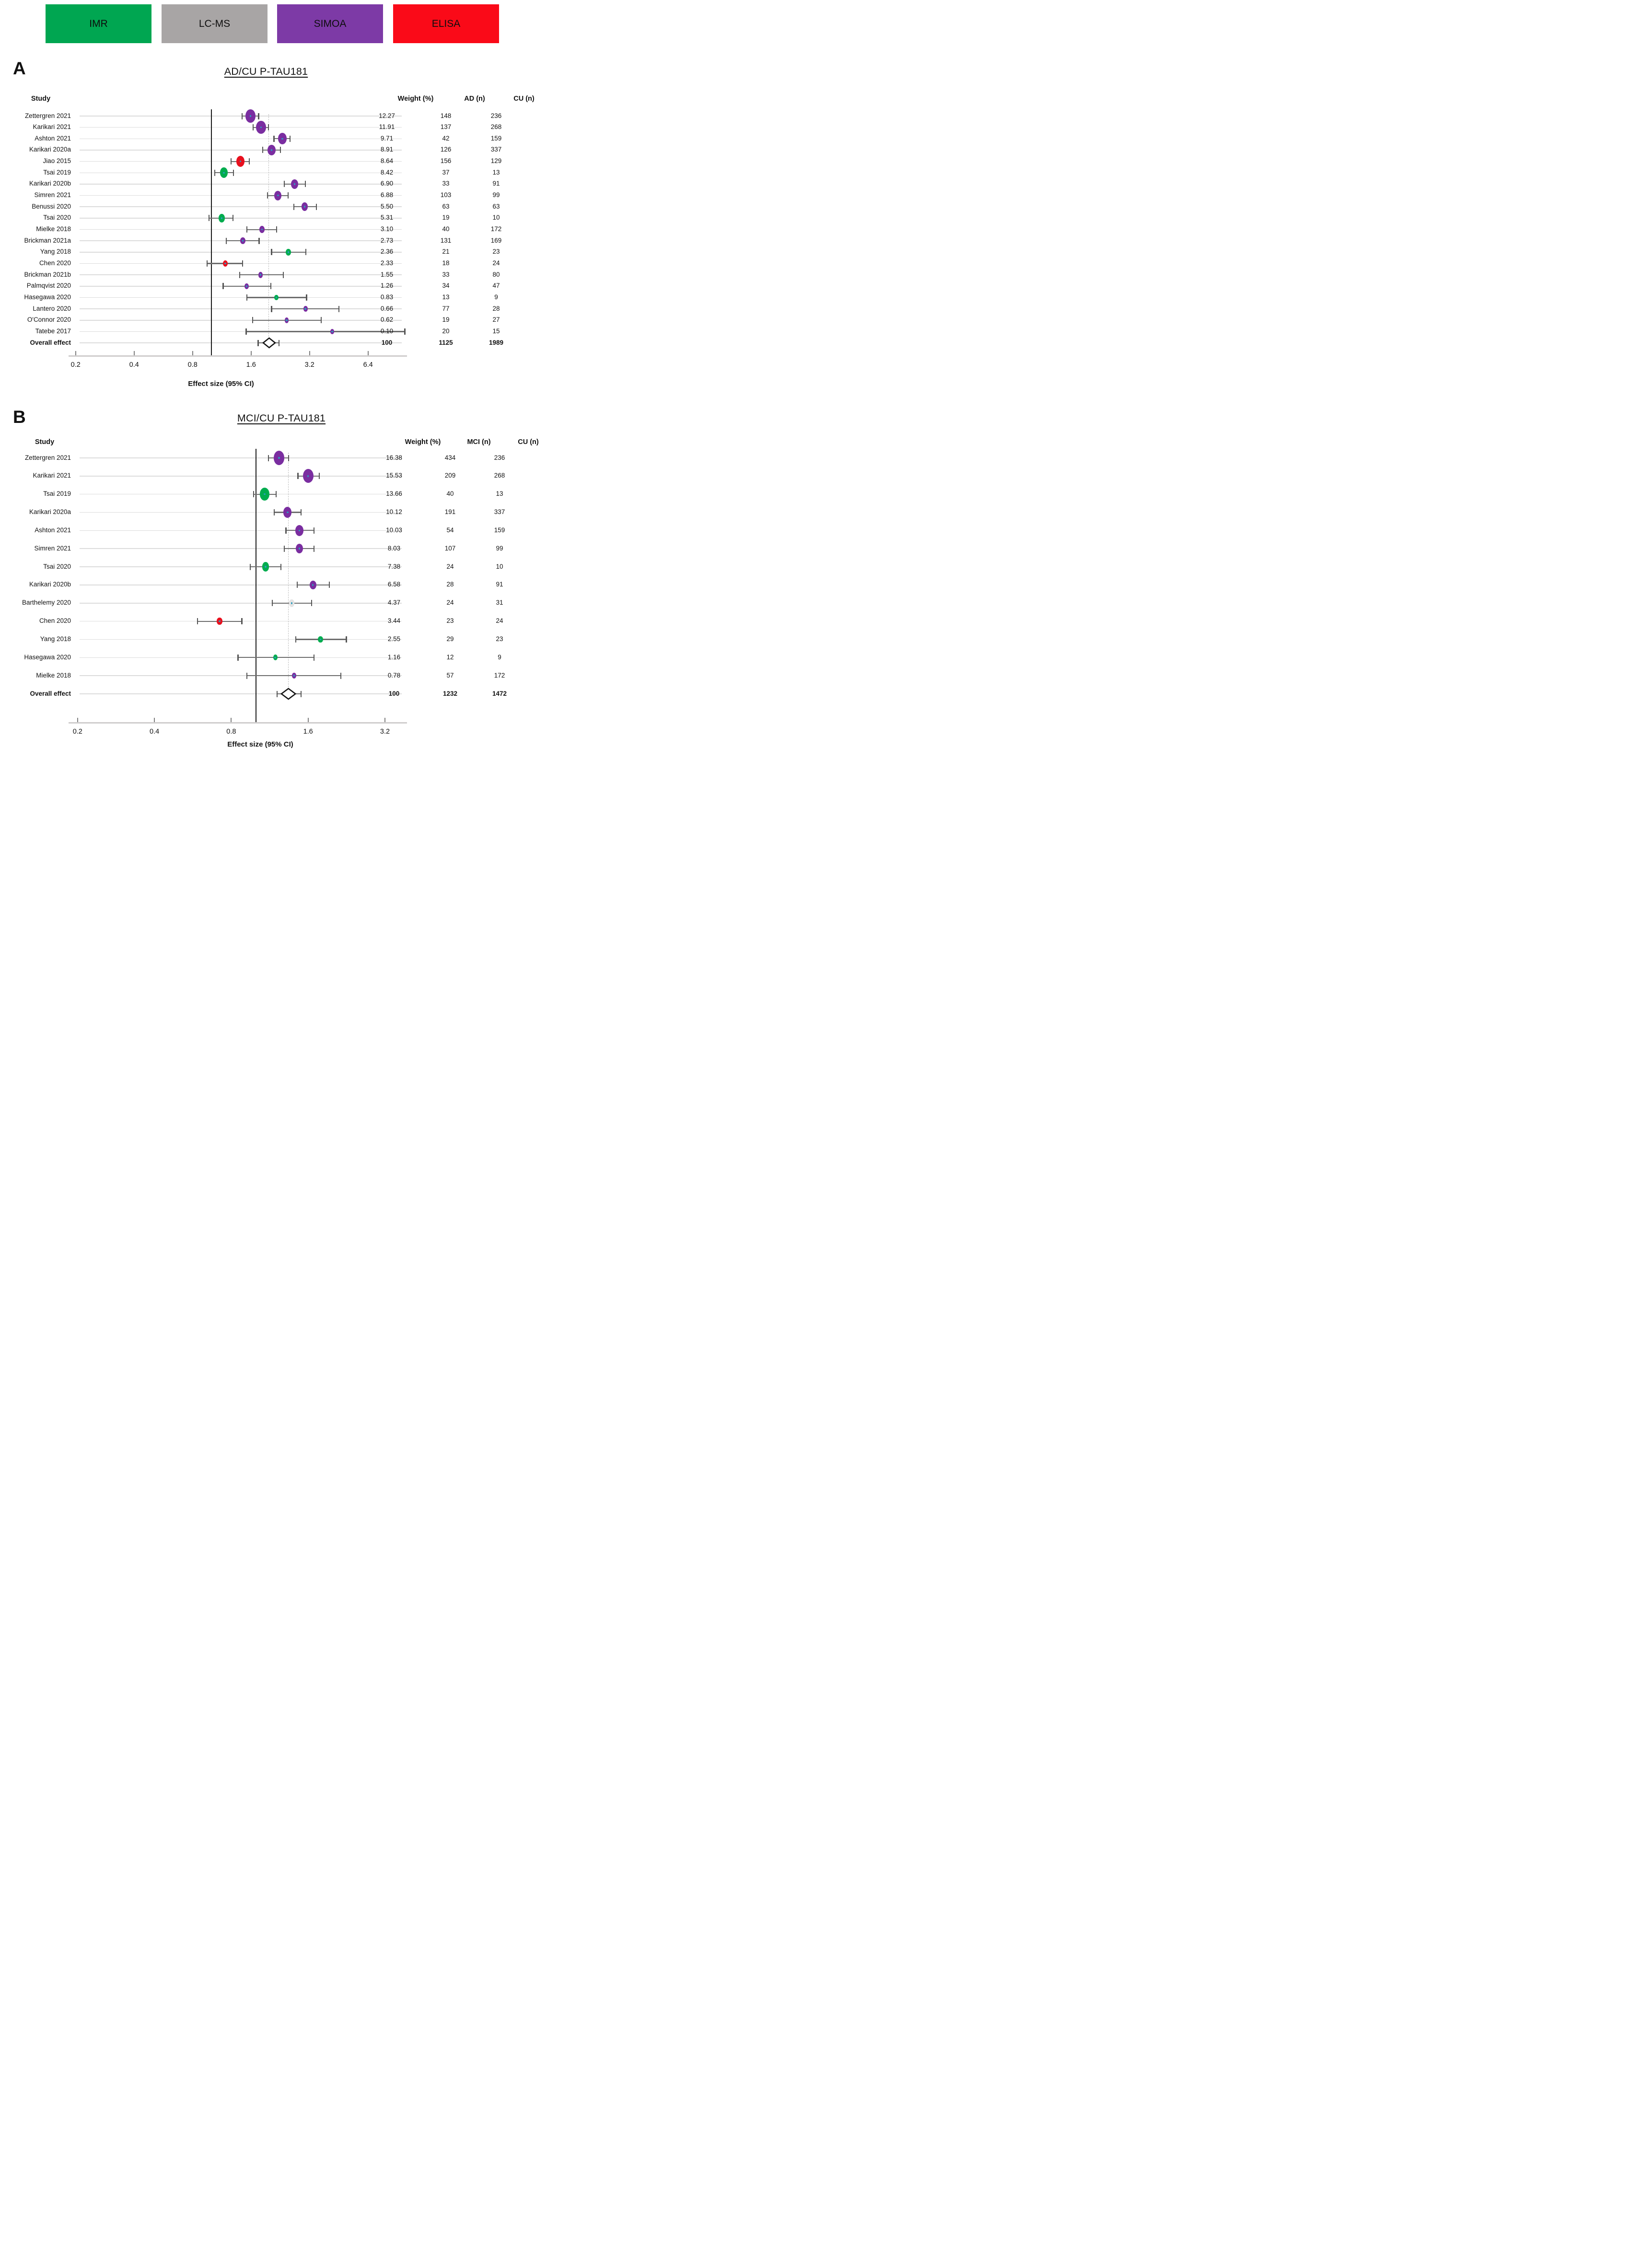 Image resolution: width=1640 pixels, height=2268 pixels. I want to click on n1-value: 42, so click(446, 138).